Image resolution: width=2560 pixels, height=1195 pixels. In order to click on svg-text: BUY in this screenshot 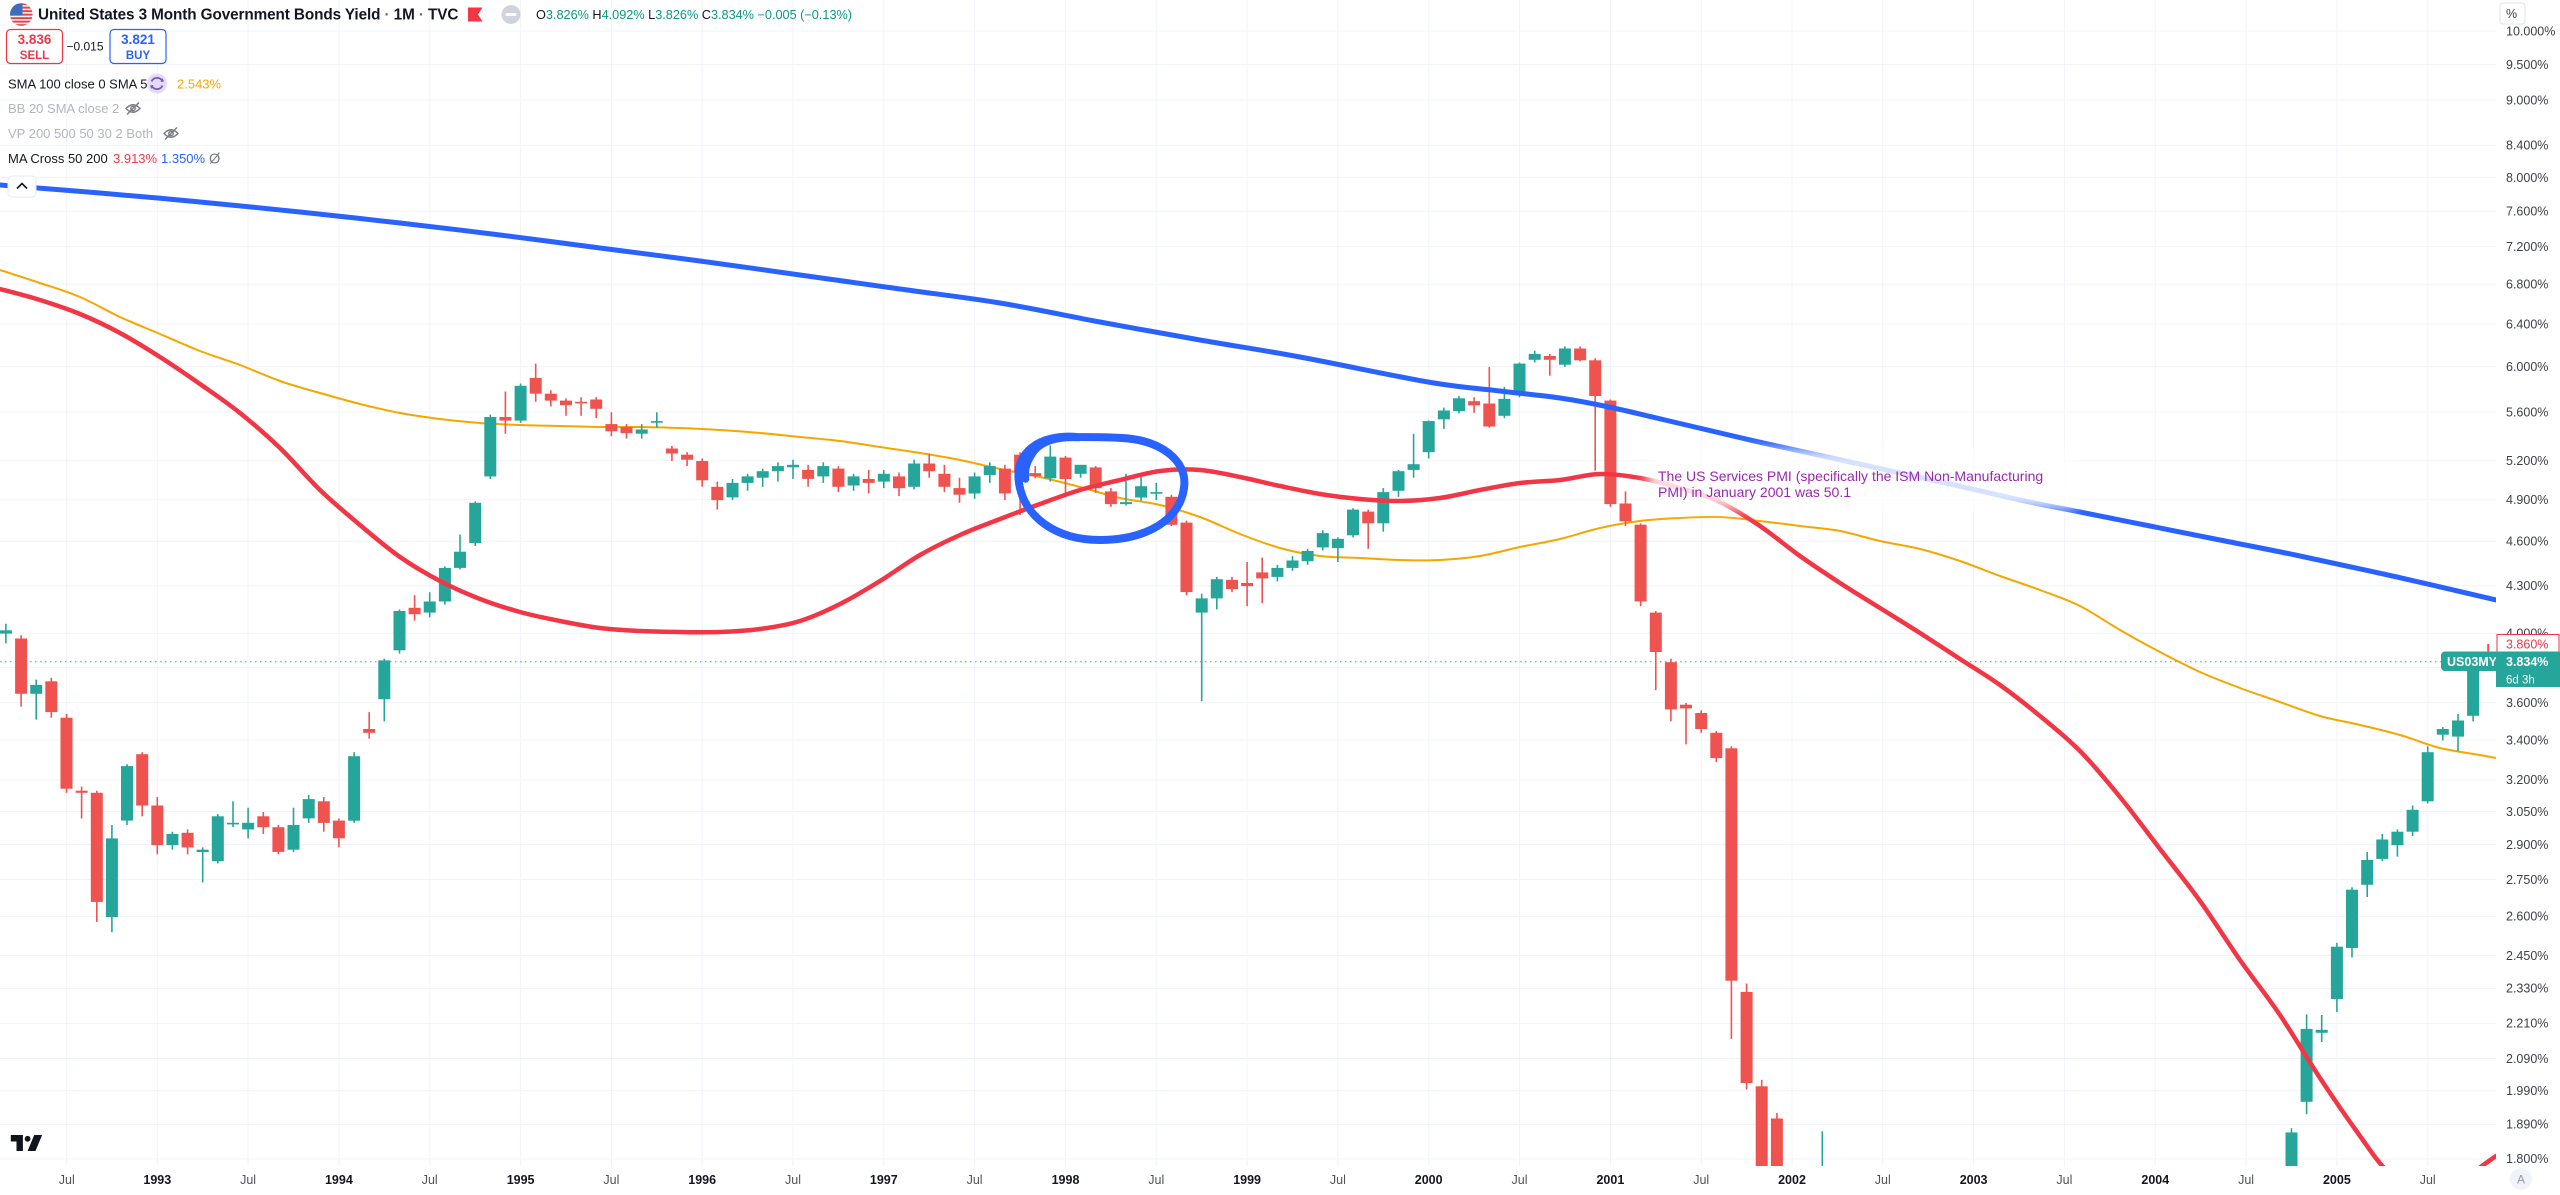, I will do `click(138, 56)`.